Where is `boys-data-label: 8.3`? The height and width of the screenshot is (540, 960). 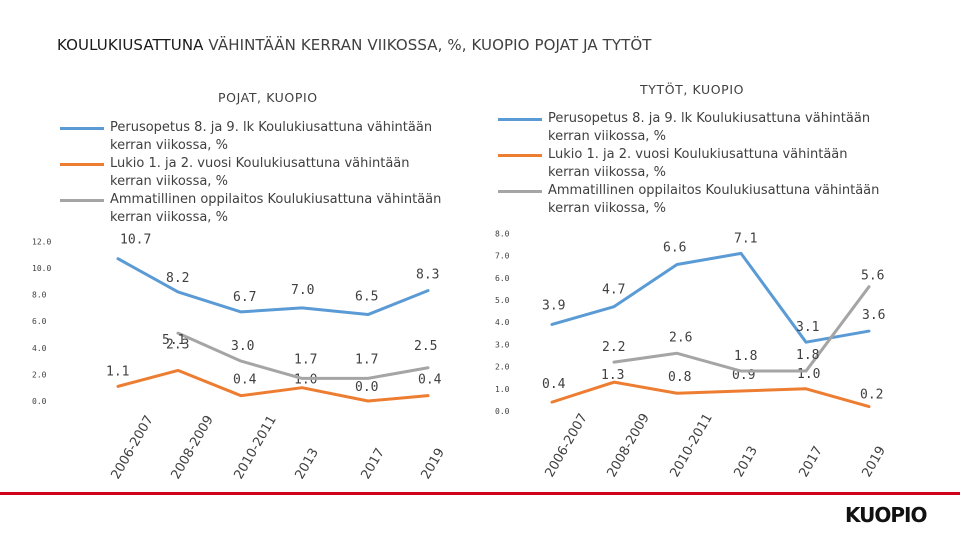 boys-data-label: 8.3 is located at coordinates (427, 275).